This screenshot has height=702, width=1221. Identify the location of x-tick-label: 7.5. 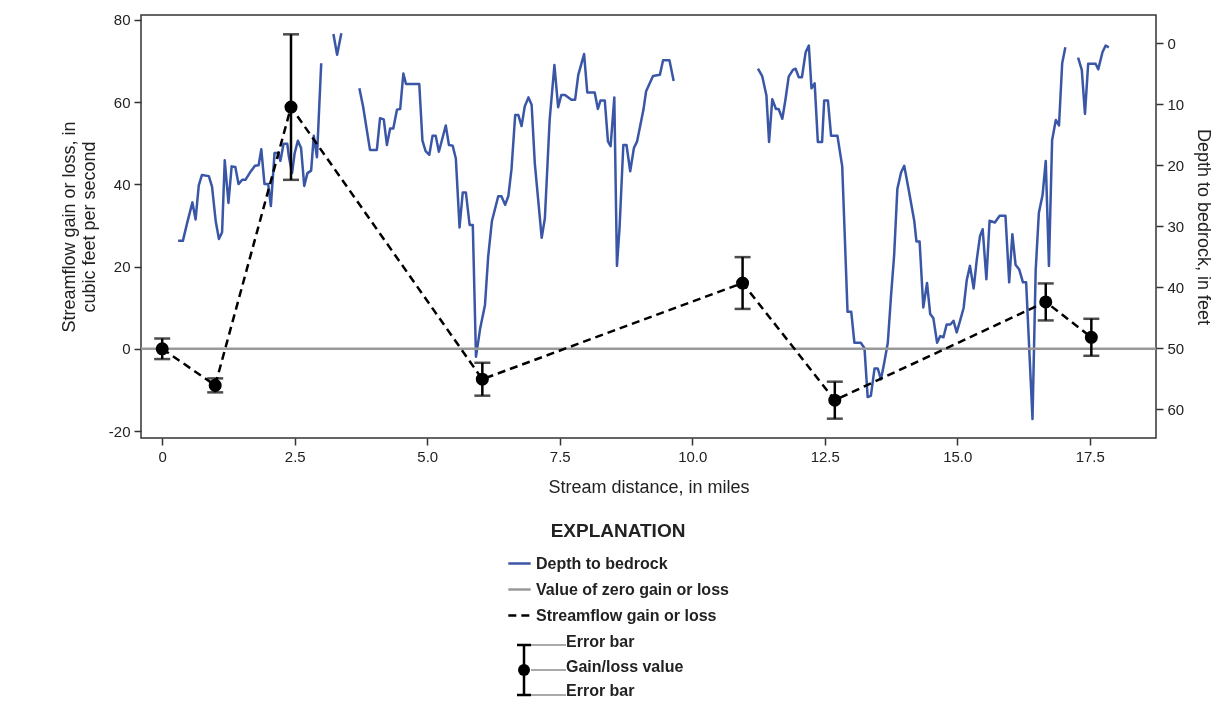
(560, 456).